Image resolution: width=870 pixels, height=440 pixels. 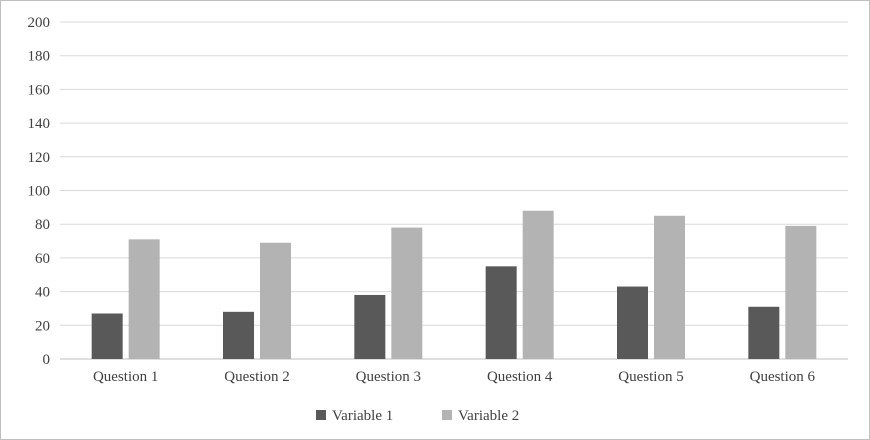 What do you see at coordinates (783, 377) in the screenshot?
I see `x-category-label: Question 6` at bounding box center [783, 377].